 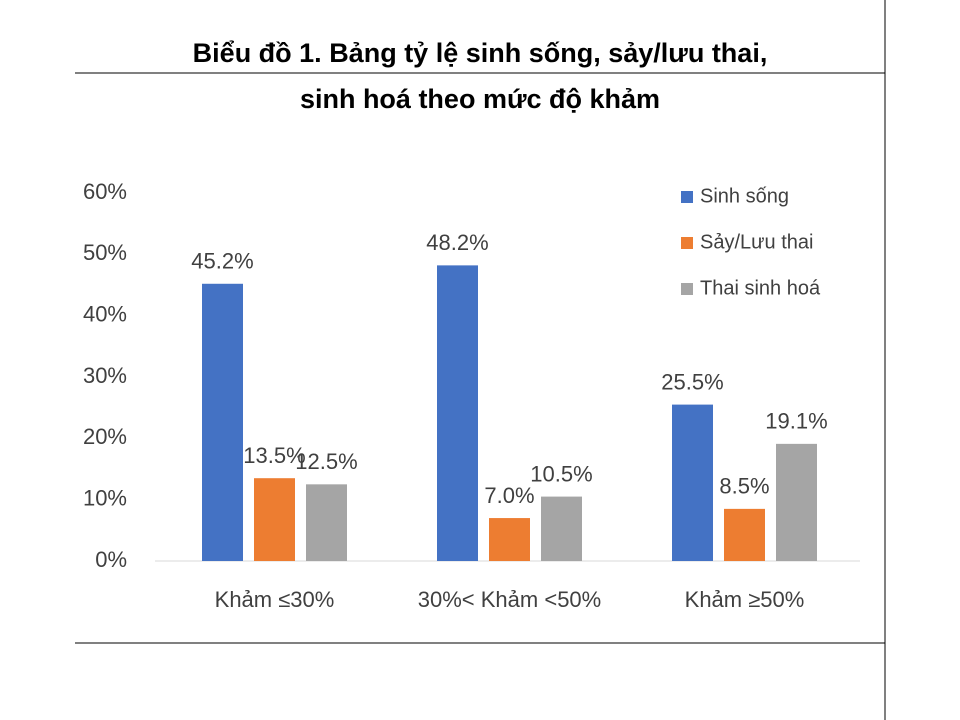 I want to click on value-label: 8.5%, so click(x=744, y=486).